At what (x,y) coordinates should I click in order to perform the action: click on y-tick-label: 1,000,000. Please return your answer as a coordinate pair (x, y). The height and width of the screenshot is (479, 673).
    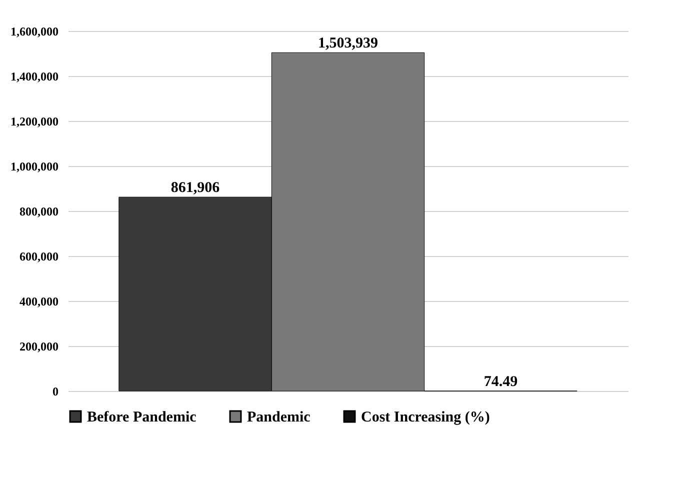
    Looking at the image, I should click on (34, 167).